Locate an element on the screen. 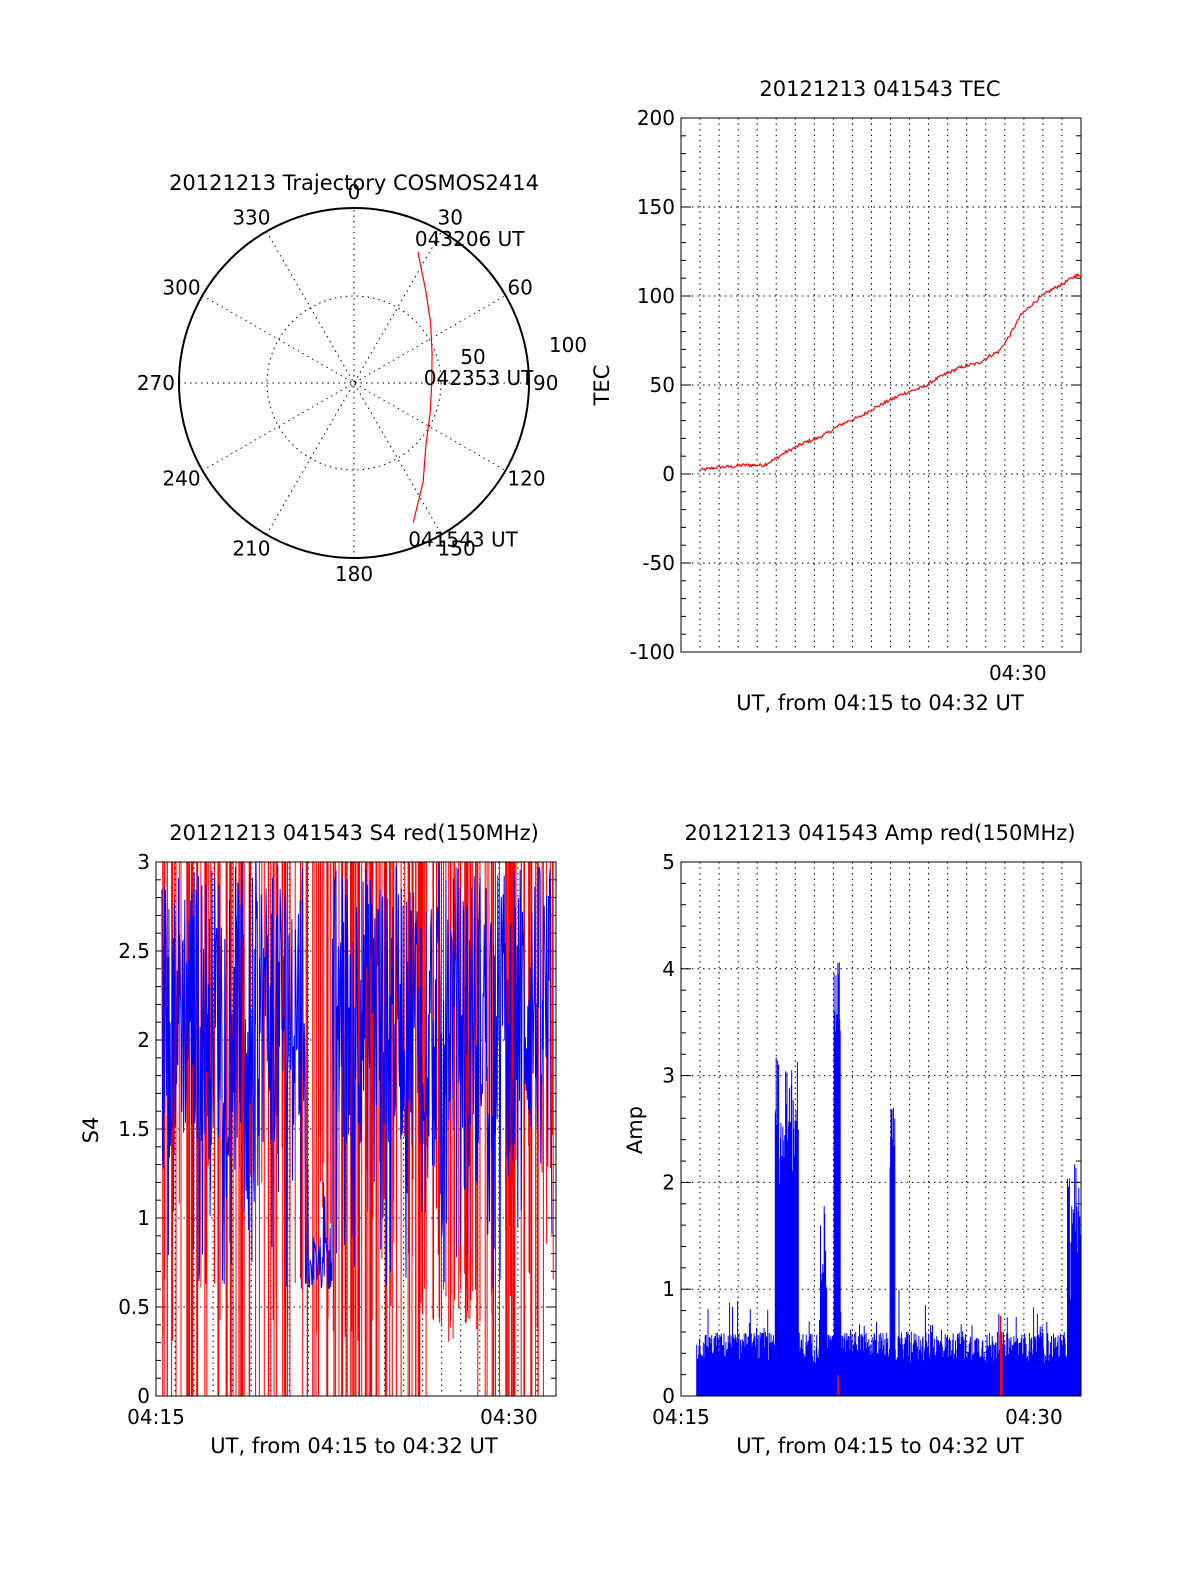 The height and width of the screenshot is (1575, 1200). amp-blue-series is located at coordinates (888, 1179).